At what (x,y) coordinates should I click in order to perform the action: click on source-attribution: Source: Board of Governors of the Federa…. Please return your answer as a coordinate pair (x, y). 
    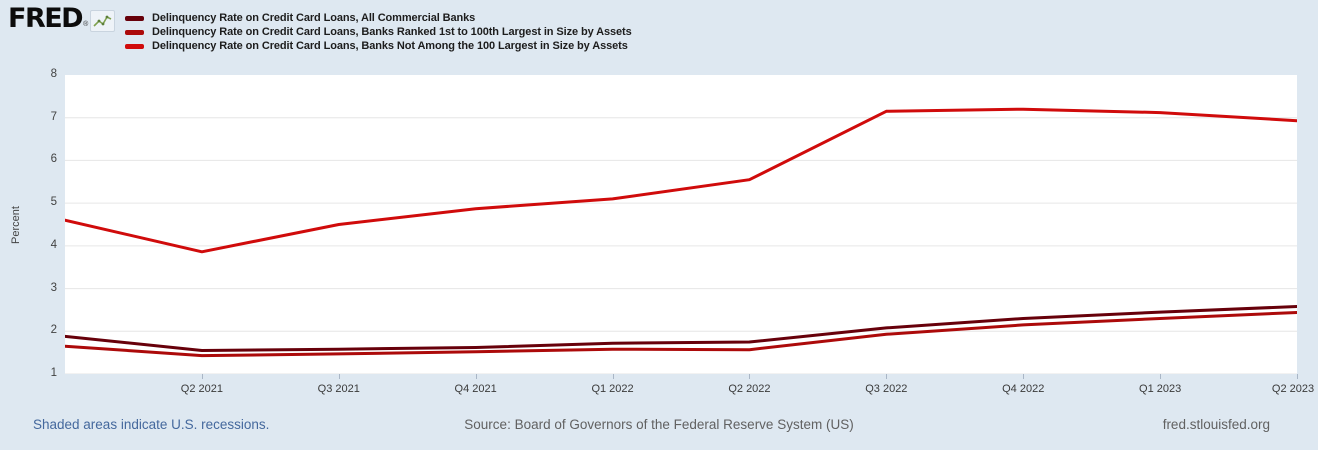
    Looking at the image, I should click on (659, 424).